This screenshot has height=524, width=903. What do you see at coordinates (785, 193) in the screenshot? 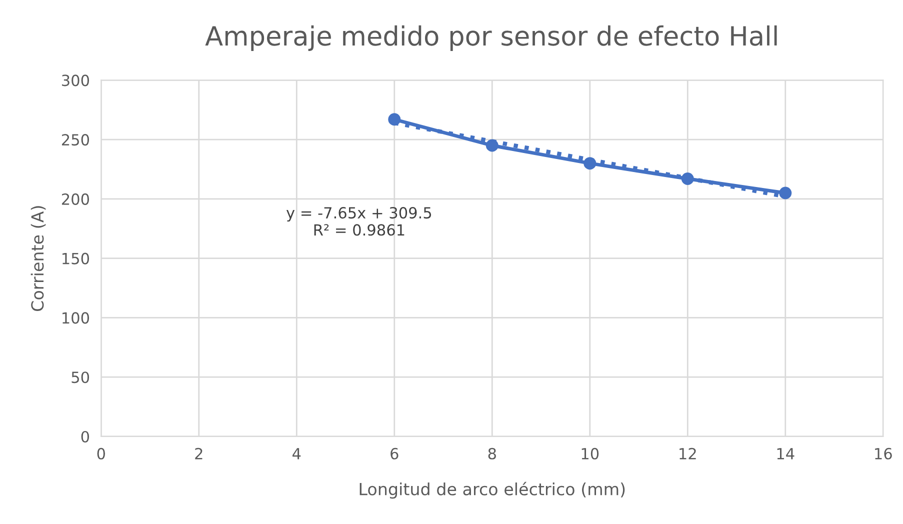
I see `point` at bounding box center [785, 193].